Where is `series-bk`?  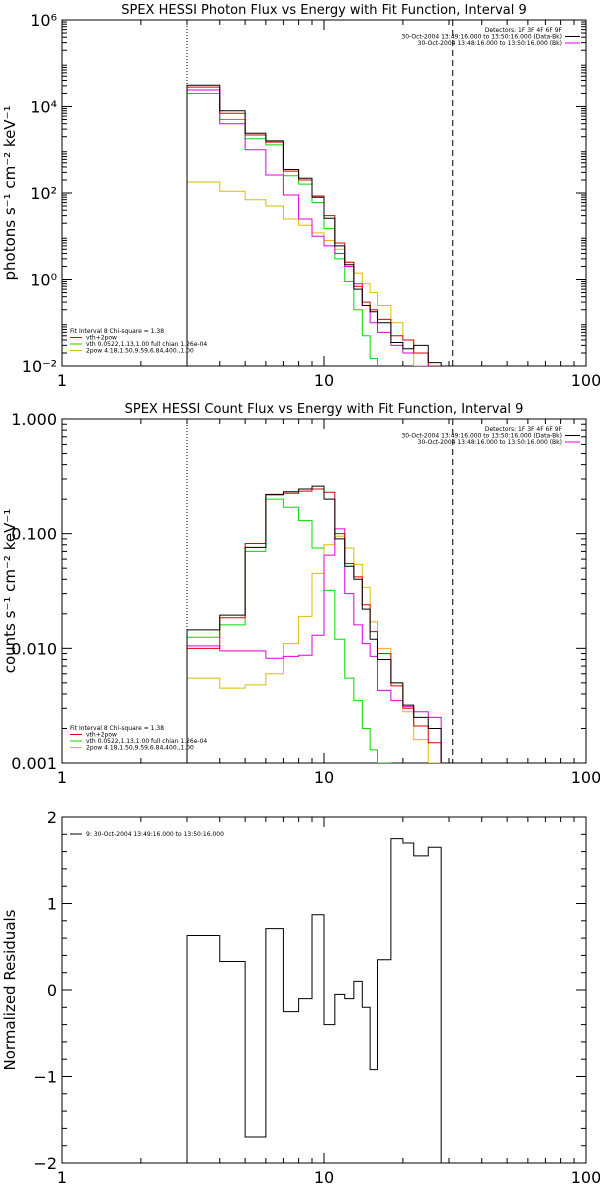
series-bk is located at coordinates (314, 645).